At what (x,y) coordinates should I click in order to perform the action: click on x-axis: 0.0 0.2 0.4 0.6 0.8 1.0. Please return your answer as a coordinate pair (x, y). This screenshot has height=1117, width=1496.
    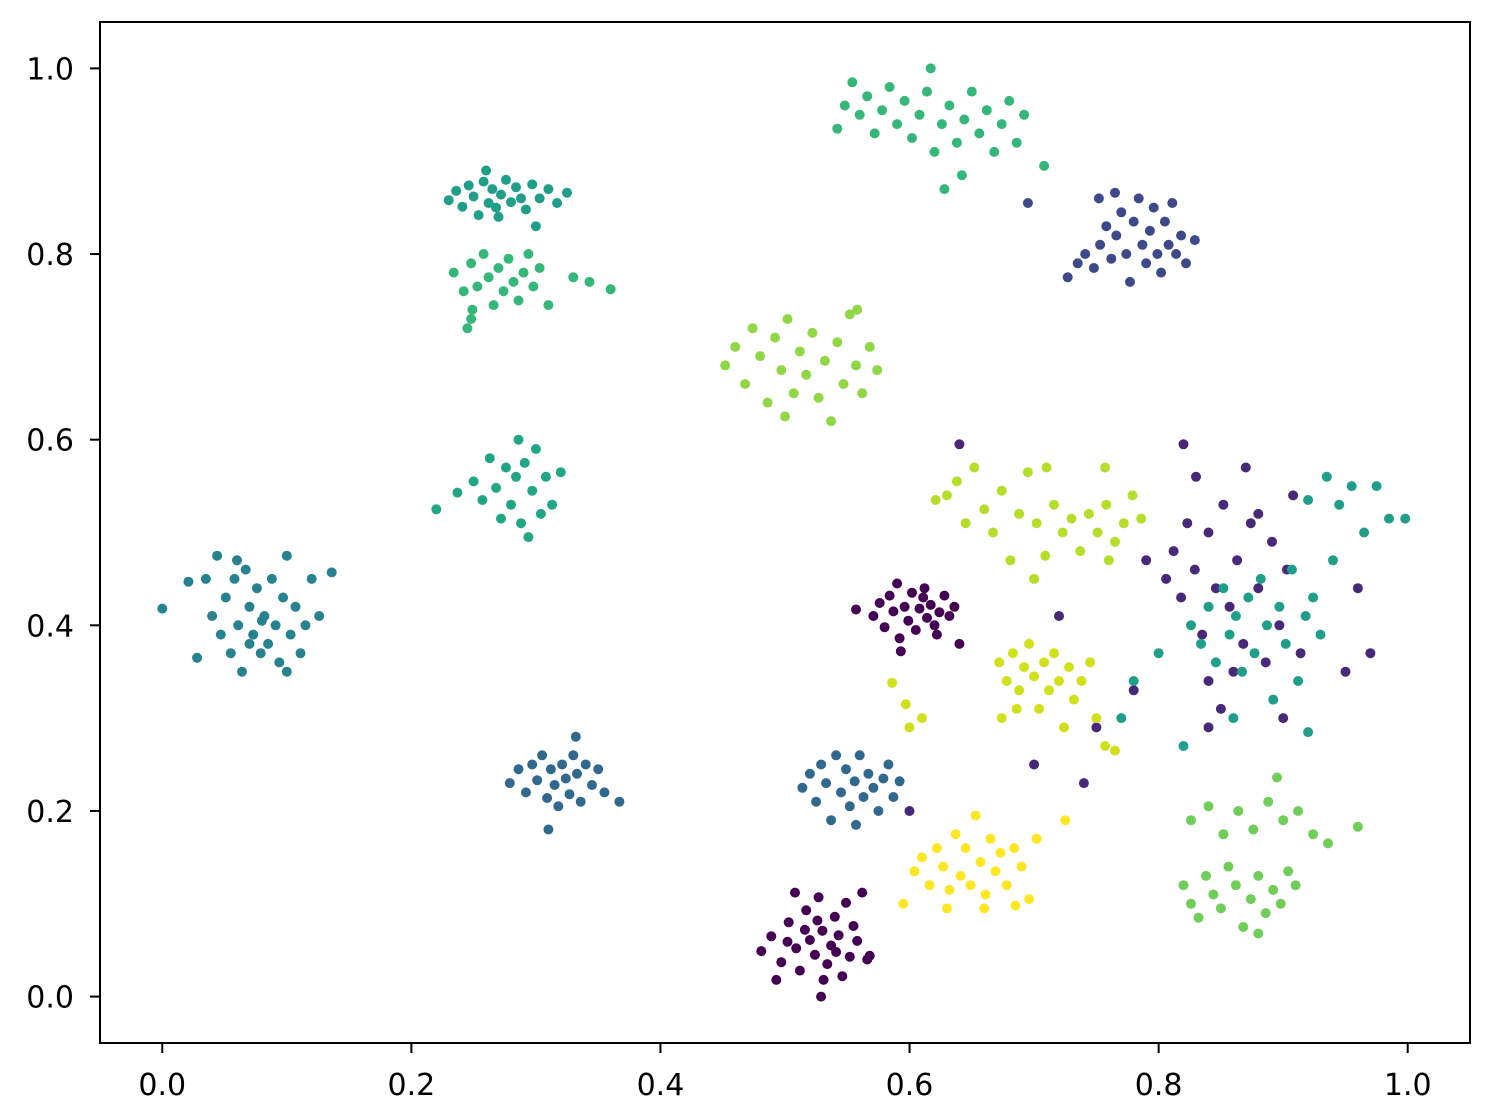
    Looking at the image, I should click on (785, 1073).